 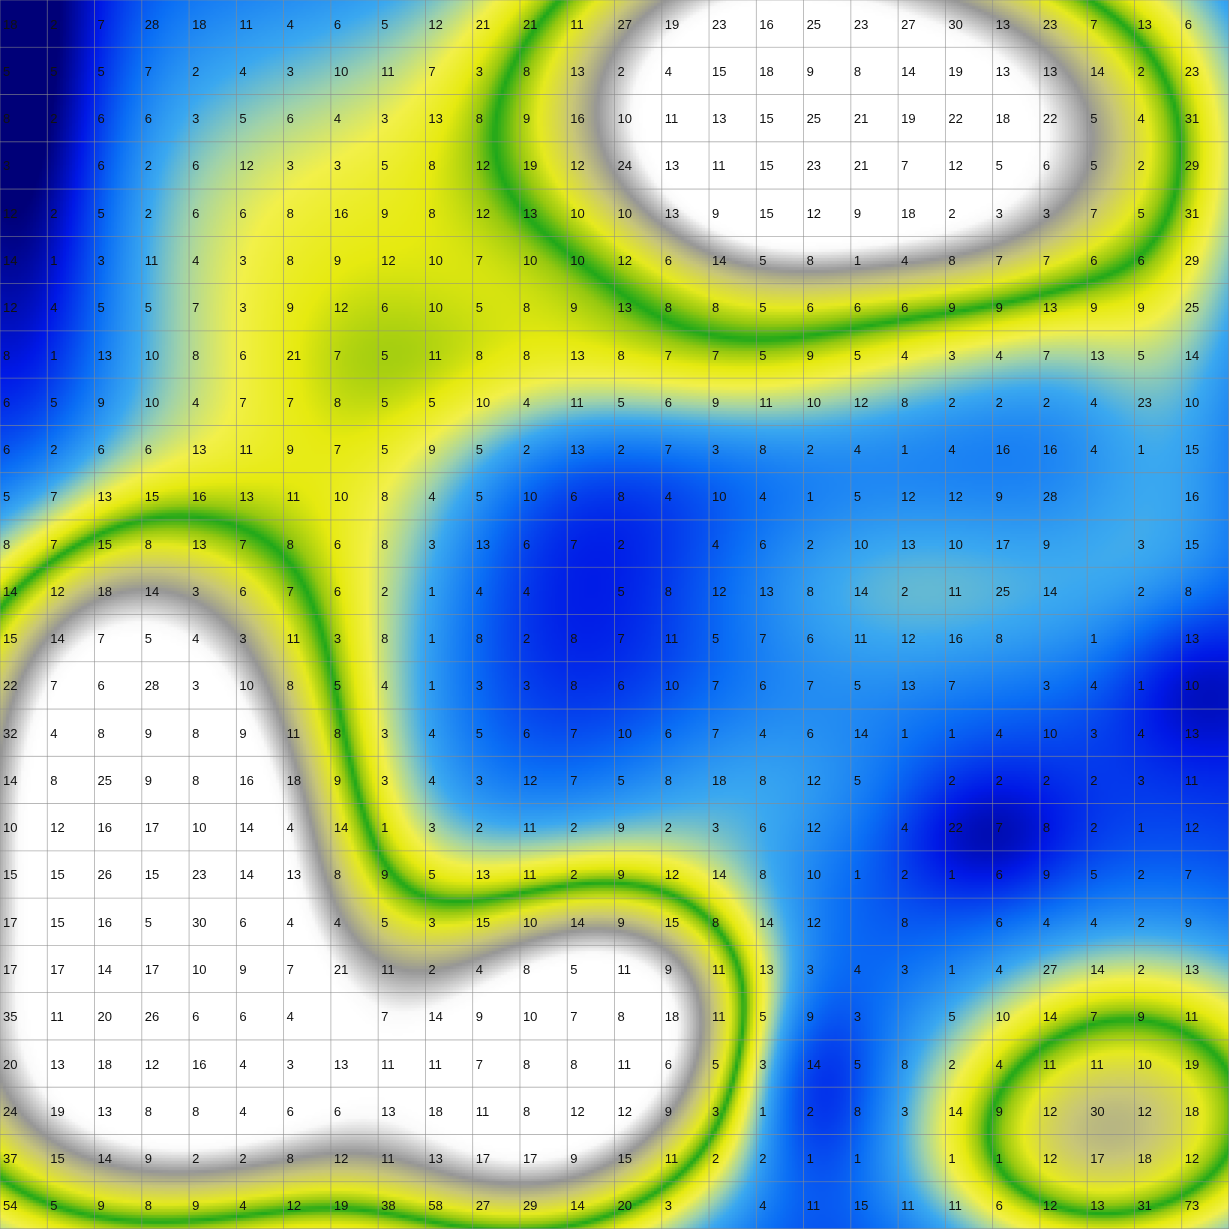 What do you see at coordinates (814, 24) in the screenshot?
I see `cell-value: 25` at bounding box center [814, 24].